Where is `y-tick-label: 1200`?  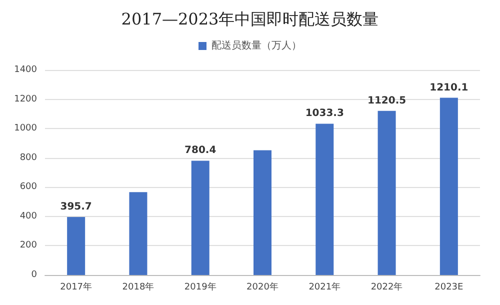 y-tick-label: 1200 is located at coordinates (26, 99).